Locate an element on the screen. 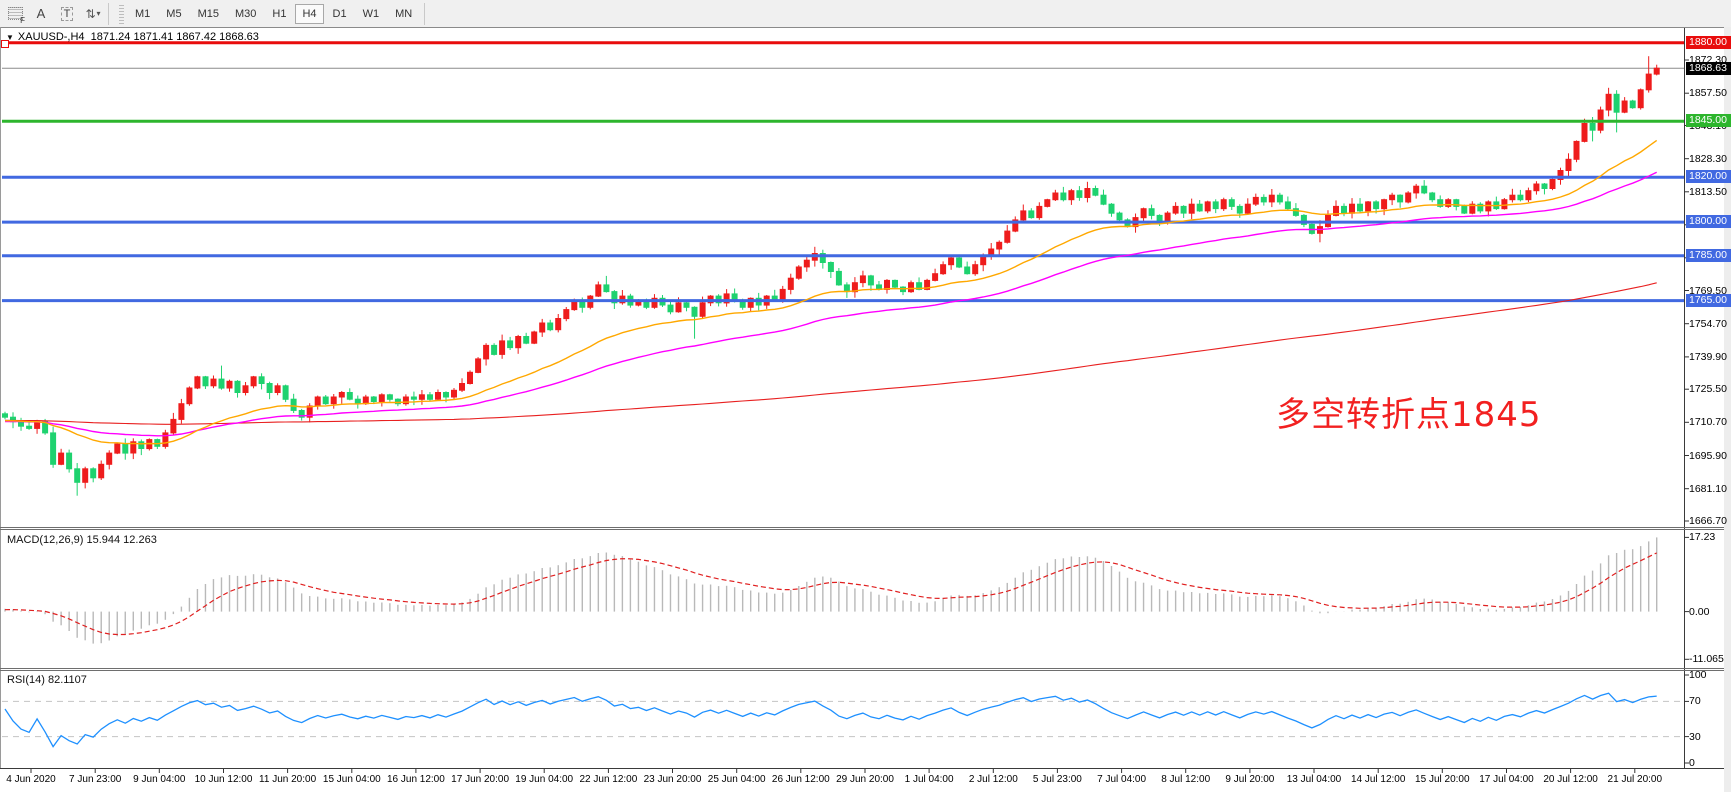 The image size is (1731, 792). macd-tick-label: 17.23 is located at coordinates (1702, 537).